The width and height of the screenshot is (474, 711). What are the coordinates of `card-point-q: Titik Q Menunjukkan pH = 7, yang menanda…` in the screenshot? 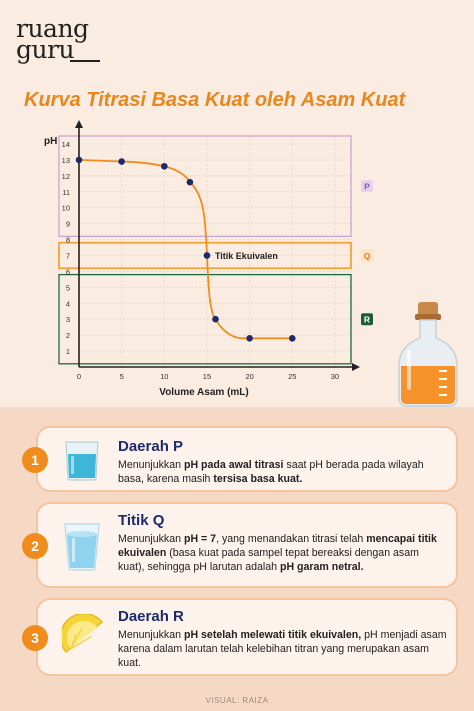 It's located at (247, 545).